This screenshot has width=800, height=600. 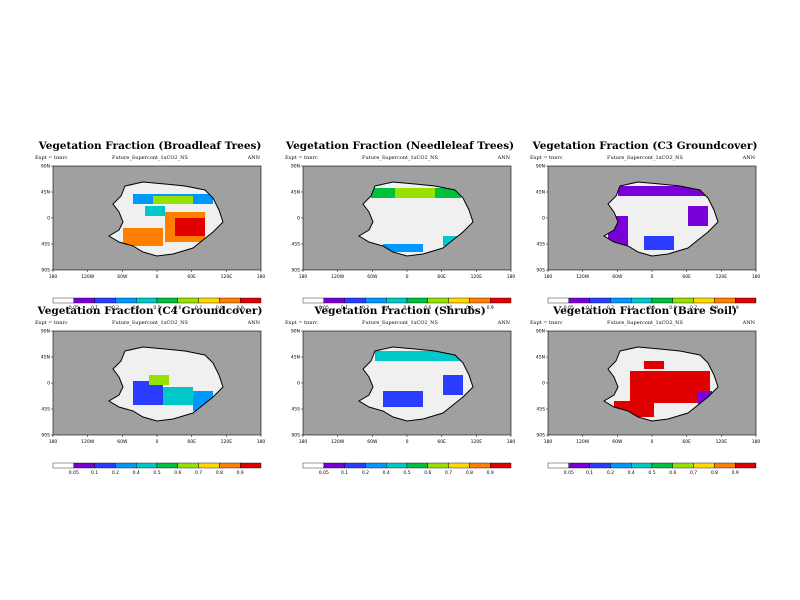 I want to click on panel-title: Vegetation Fraction (C4 Groundcover), so click(x=150, y=311).